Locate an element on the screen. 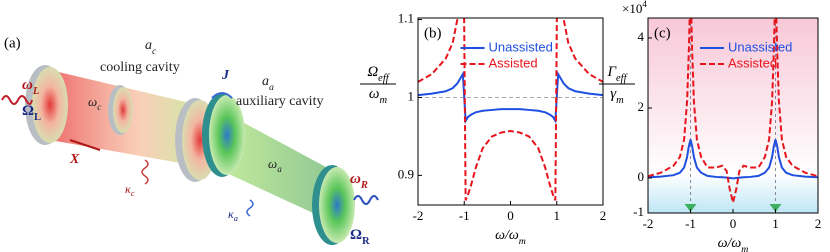 This screenshot has height=252, width=830. diagram-label: ωa is located at coordinates (275, 165).